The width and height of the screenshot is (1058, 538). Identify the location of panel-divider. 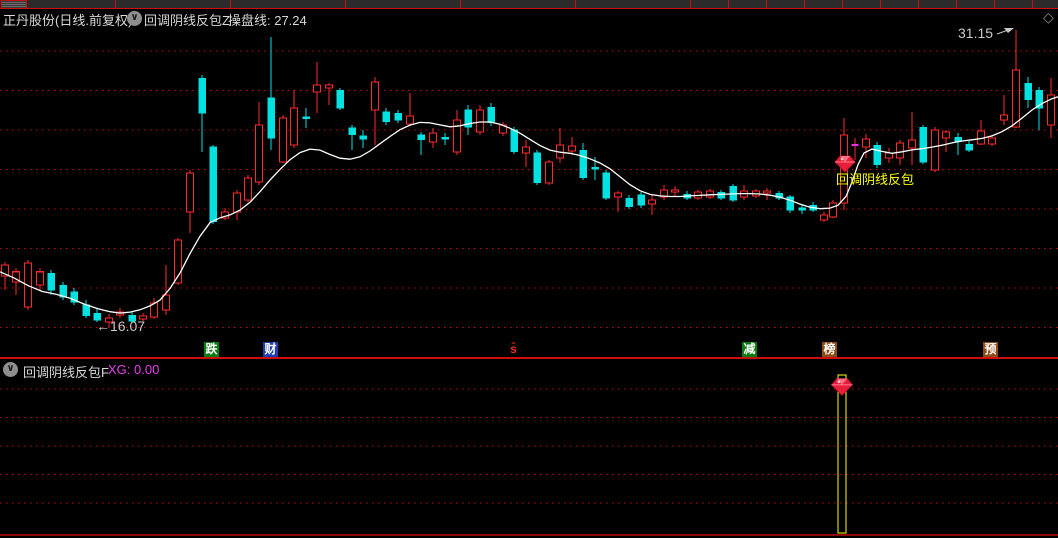
(529, 358).